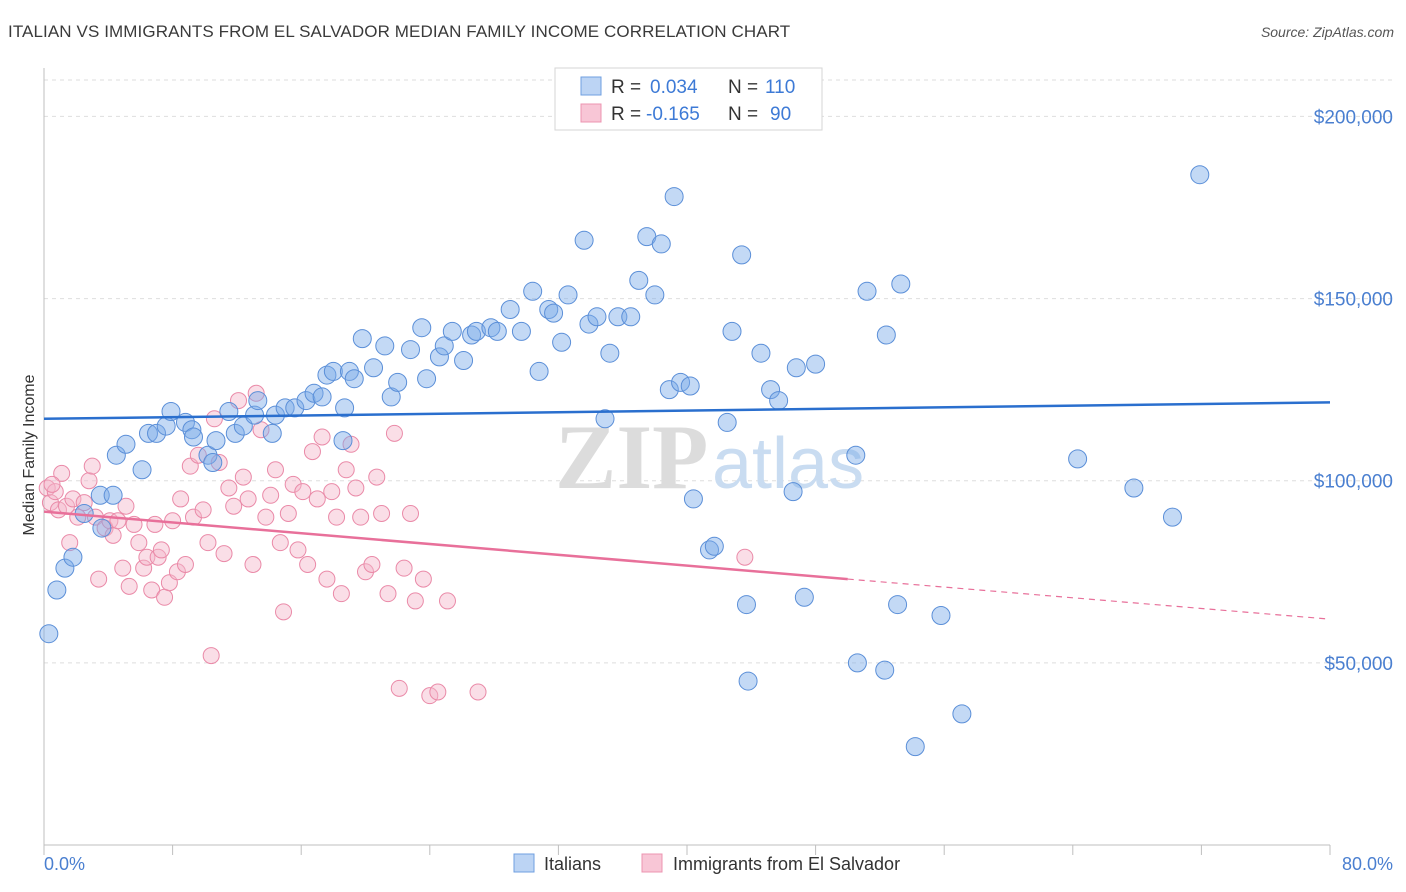  Describe the element at coordinates (626, 114) in the screenshot. I see `legend-r-label: R =` at that location.